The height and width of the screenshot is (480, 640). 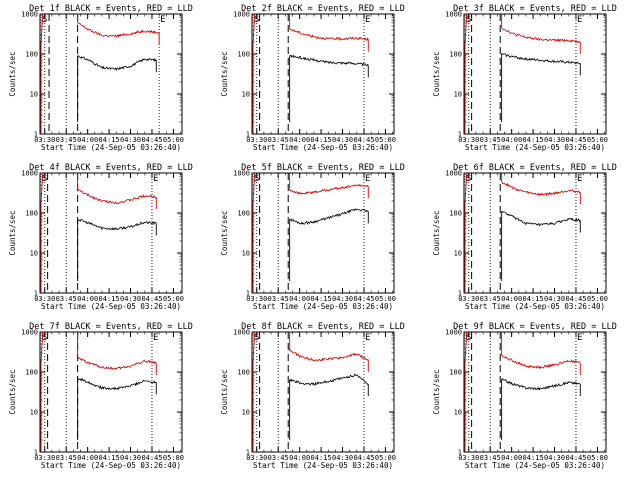 I want to click on subplot-title: Det 6f BLACK = Events, RED = LLD, so click(x=535, y=168).